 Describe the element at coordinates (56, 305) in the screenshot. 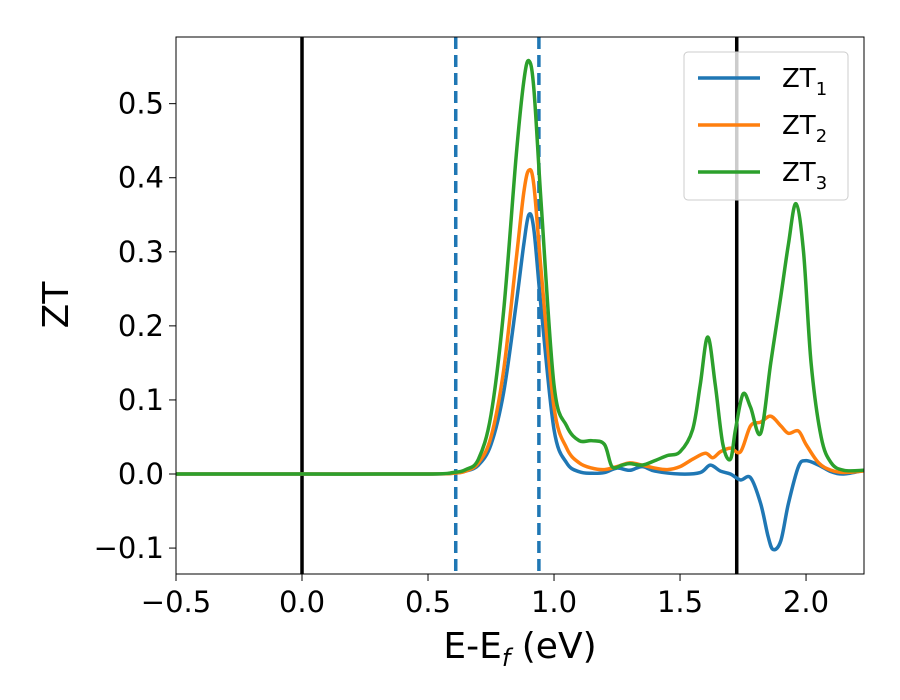

I see `y-axis-label: ZT` at that location.